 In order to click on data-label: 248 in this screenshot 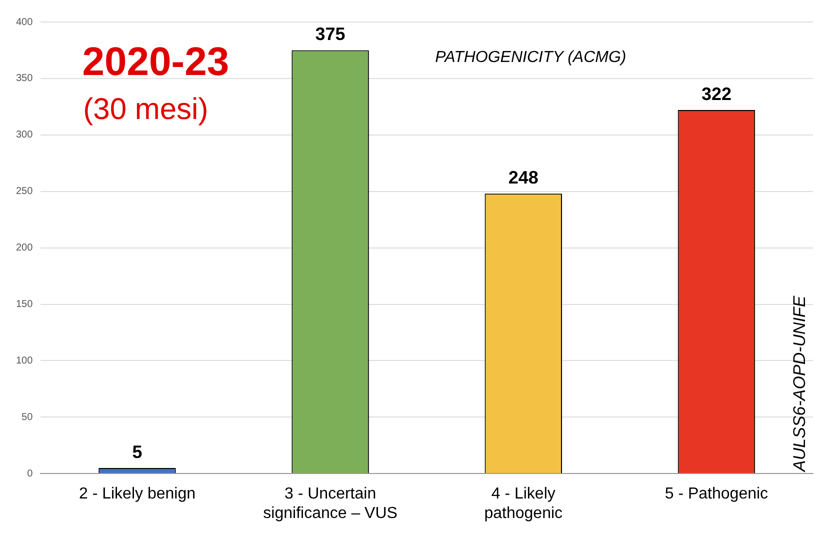, I will do `click(523, 178)`.